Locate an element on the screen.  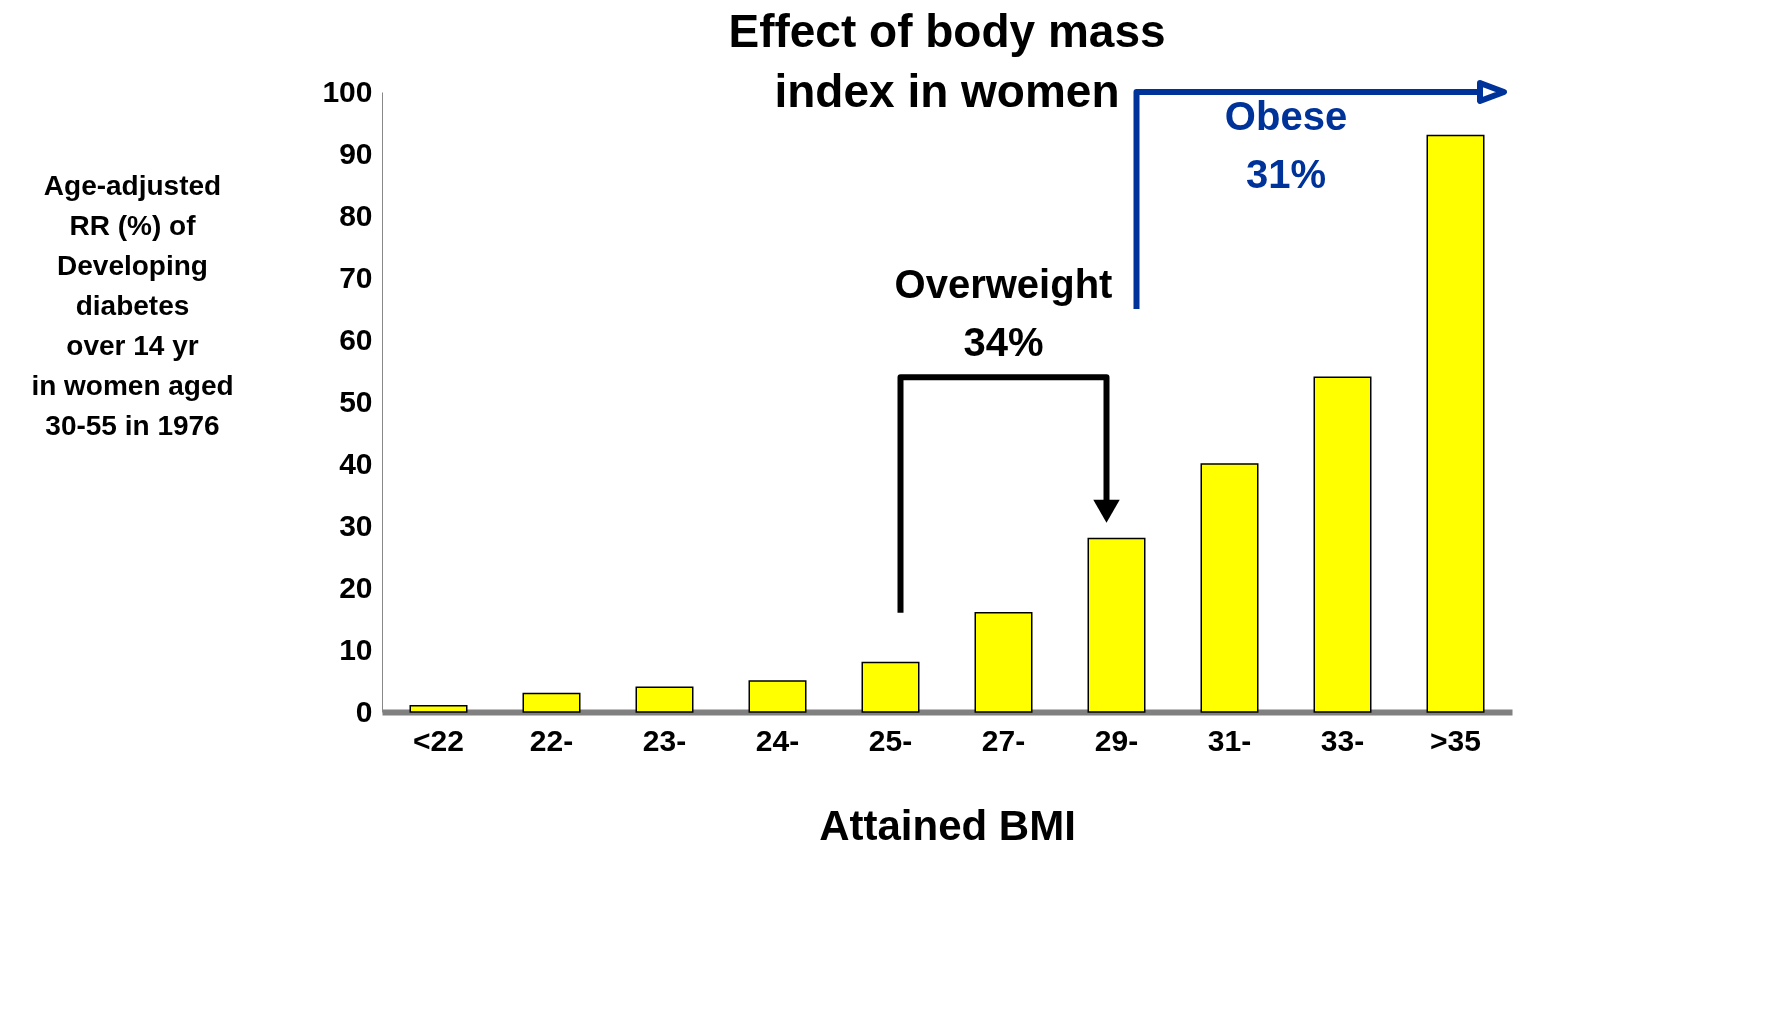
y-tick-label: 80 is located at coordinates (356, 215).